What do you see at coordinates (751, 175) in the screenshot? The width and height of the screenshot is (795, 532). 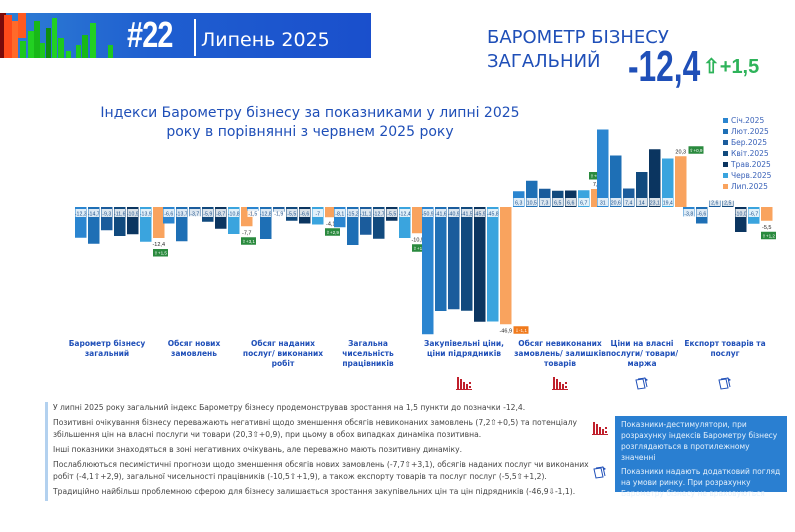 I see `legend-label: Черв.2025` at bounding box center [751, 175].